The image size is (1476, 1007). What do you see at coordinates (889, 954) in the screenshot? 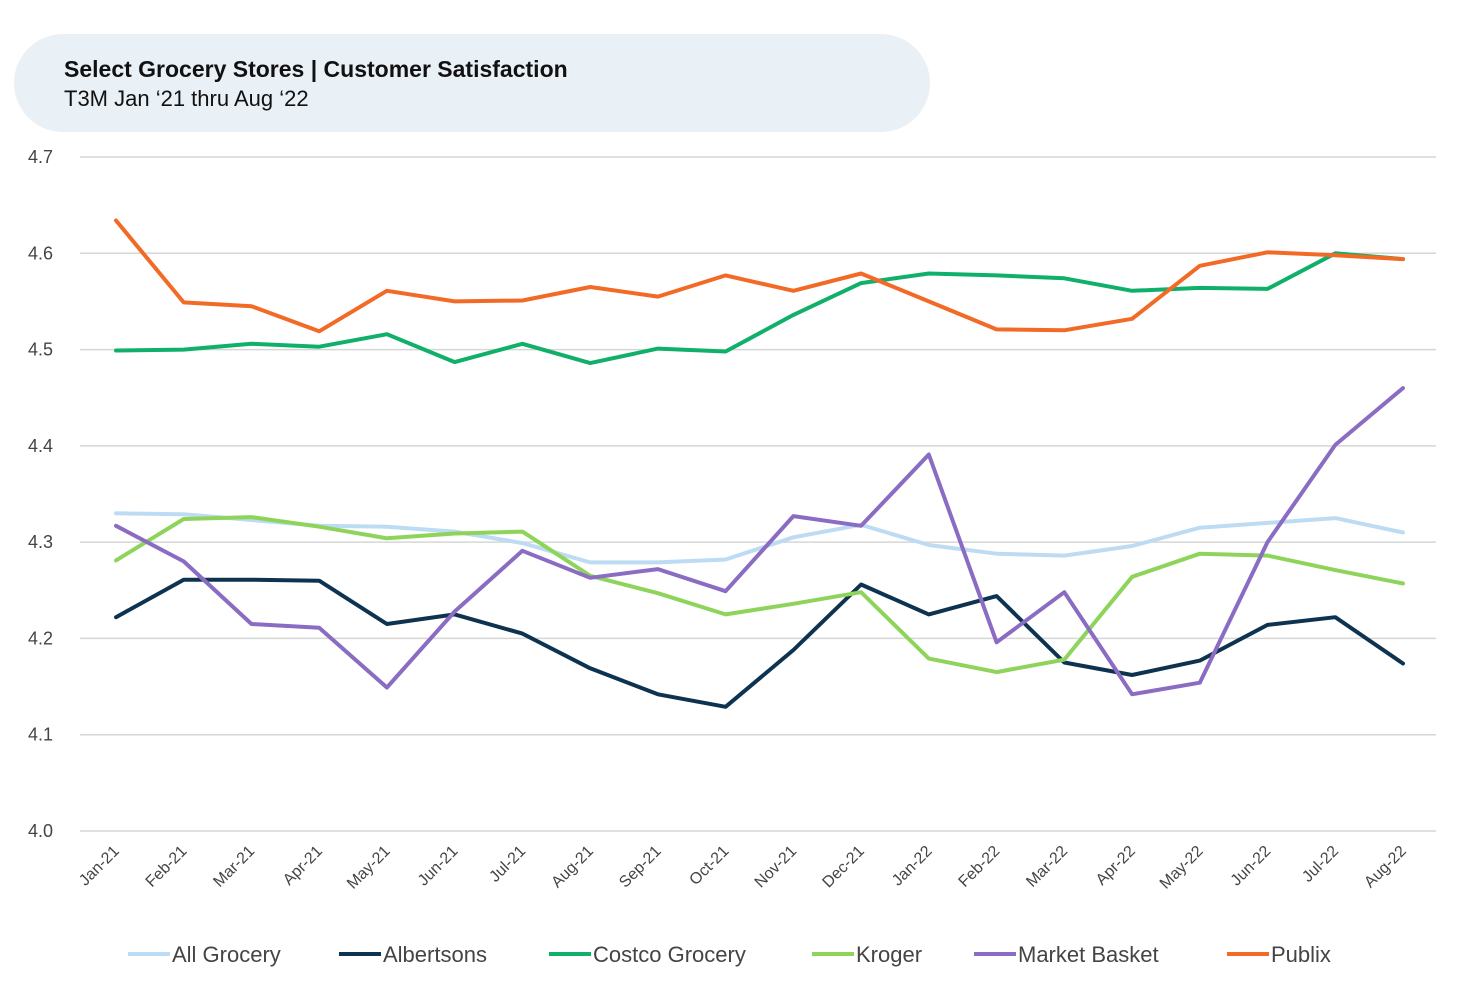
I see `legend-label: Kroger` at bounding box center [889, 954].